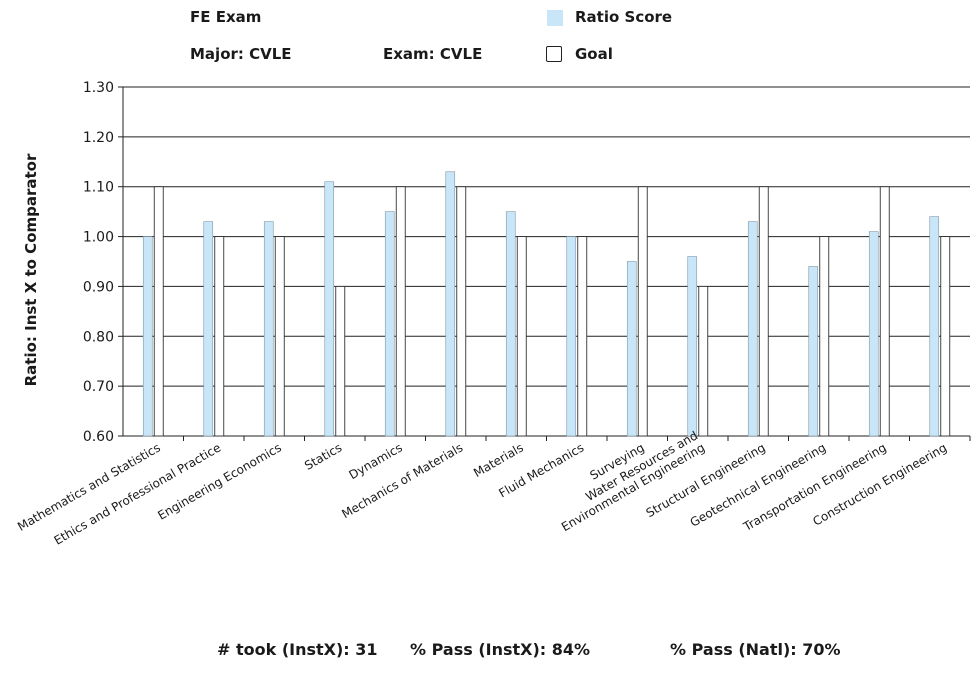 This screenshot has height=689, width=978. Describe the element at coordinates (226, 17) in the screenshot. I see `exam-title: FE Exam` at that location.